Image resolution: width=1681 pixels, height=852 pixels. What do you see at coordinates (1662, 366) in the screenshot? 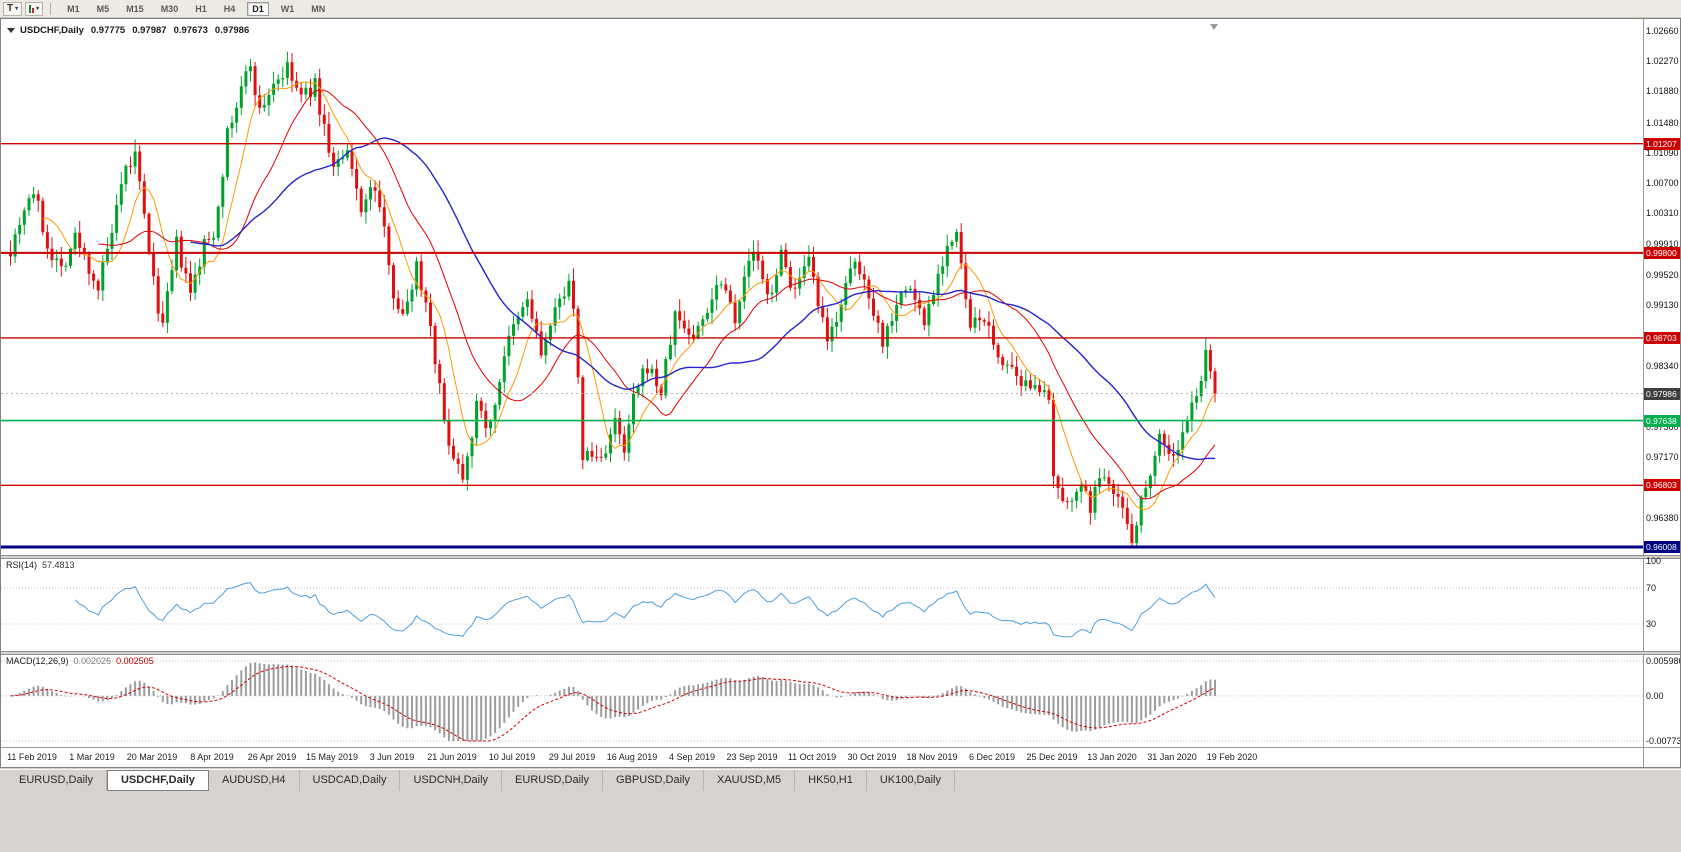
I see `price-axis-label: 0.98340` at bounding box center [1662, 366].